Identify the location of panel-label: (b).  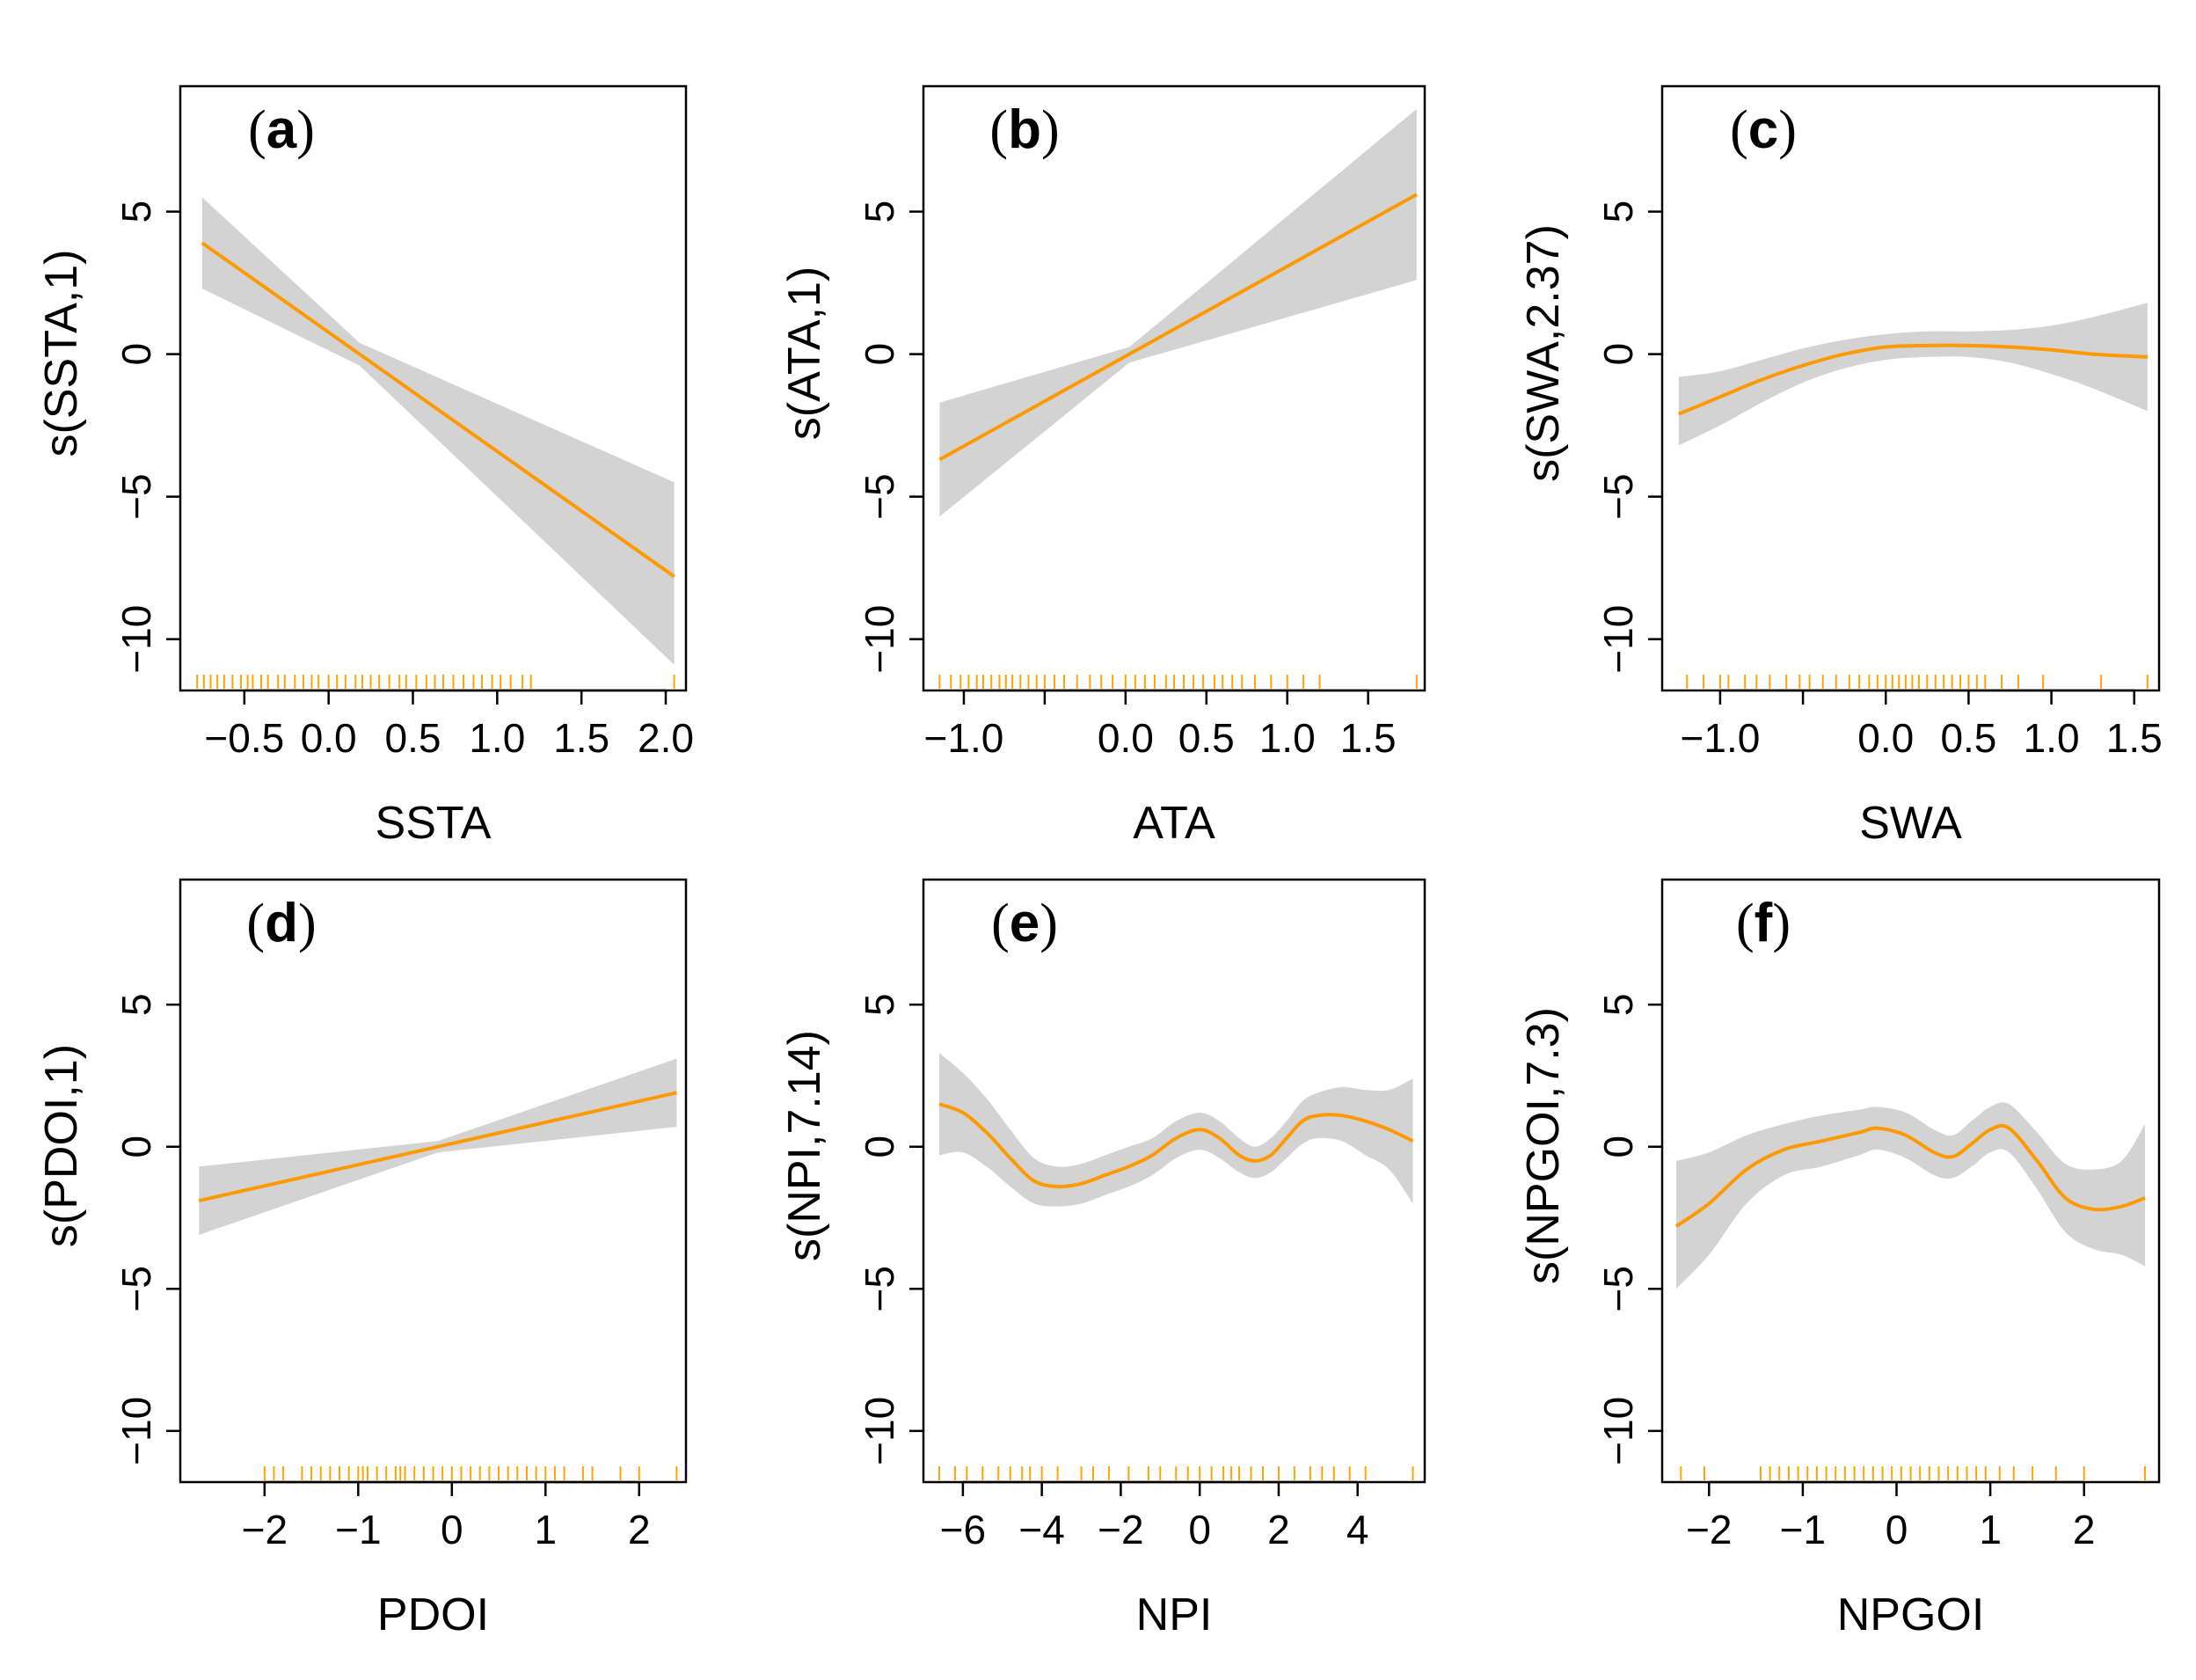
(1024, 129).